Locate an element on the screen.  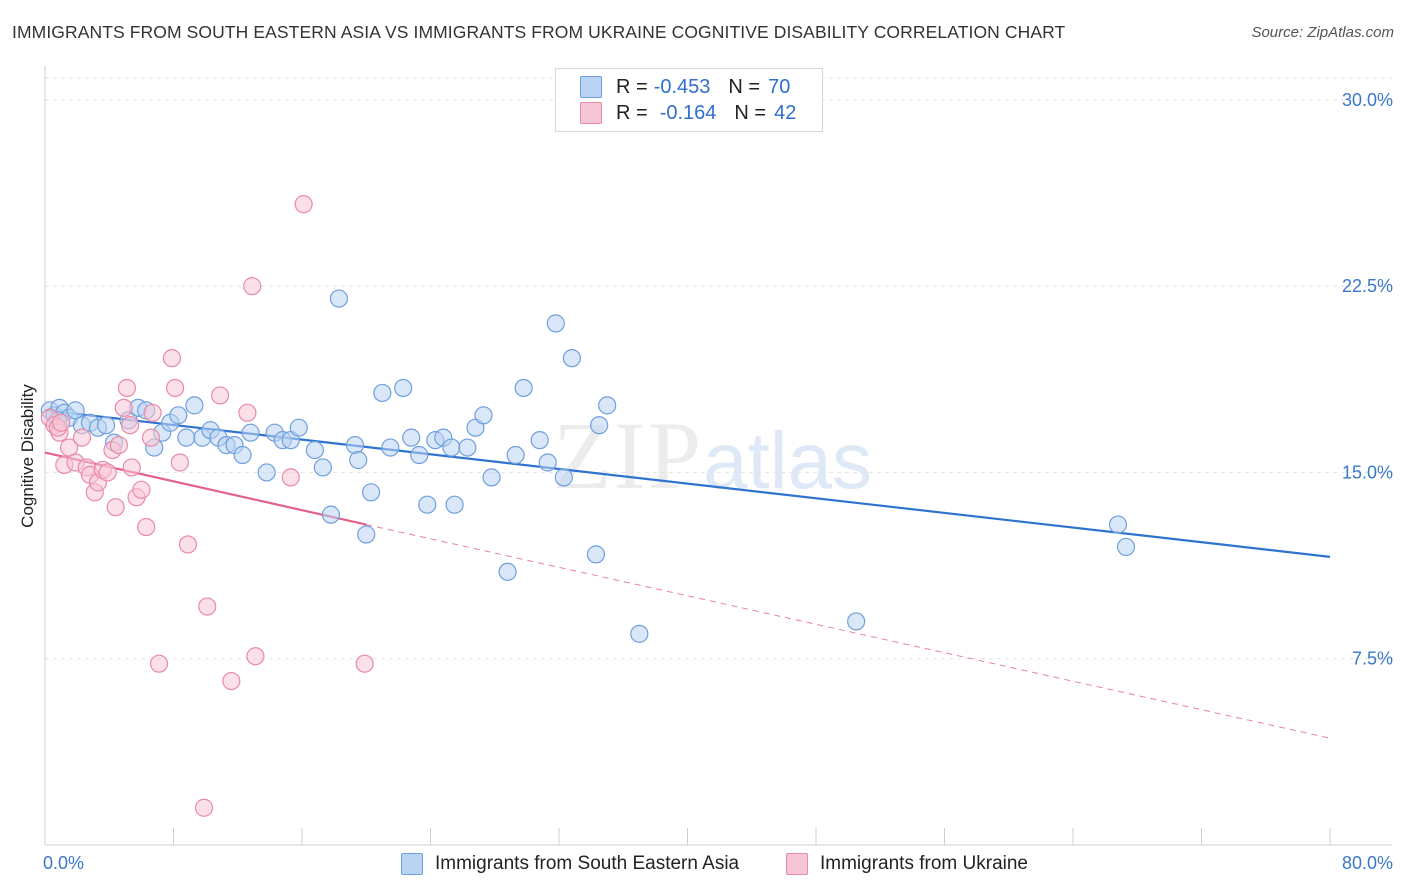
y-tick-label: 7.5% is located at coordinates (1372, 659).